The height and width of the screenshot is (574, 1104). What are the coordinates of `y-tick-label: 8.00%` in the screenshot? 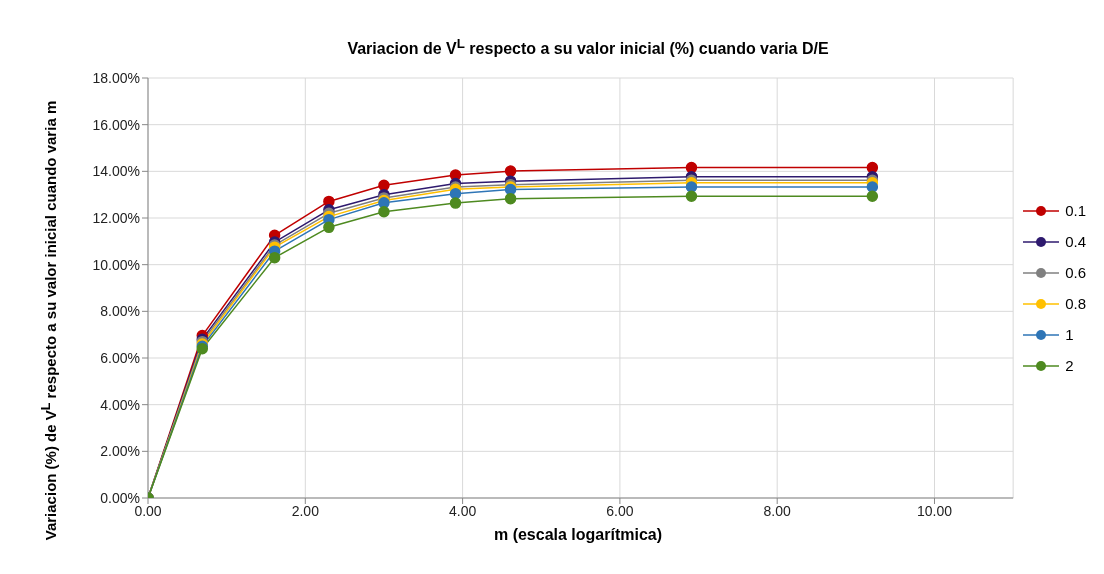 It's located at (120, 311).